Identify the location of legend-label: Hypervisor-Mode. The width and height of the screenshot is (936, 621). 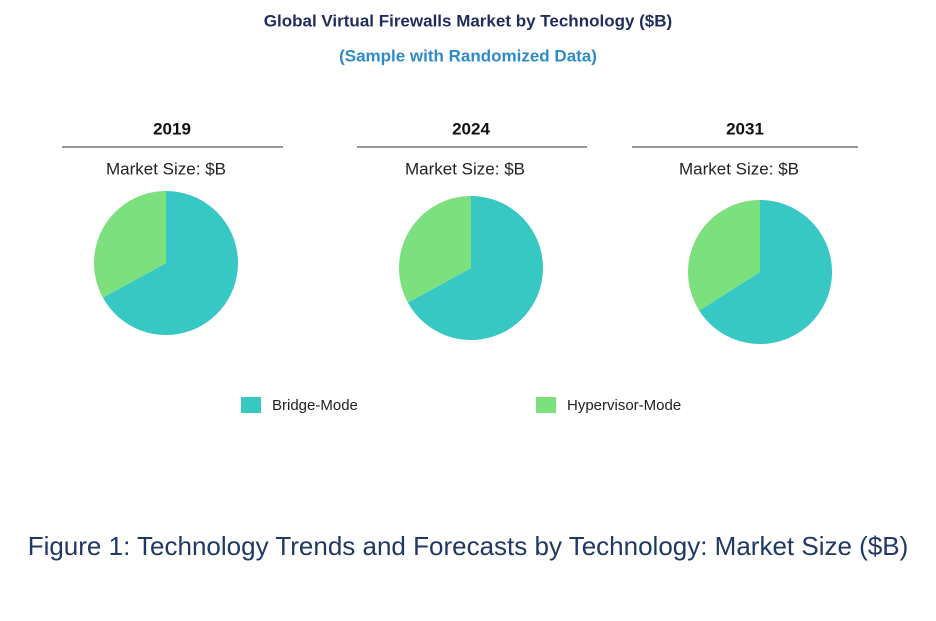
(624, 405).